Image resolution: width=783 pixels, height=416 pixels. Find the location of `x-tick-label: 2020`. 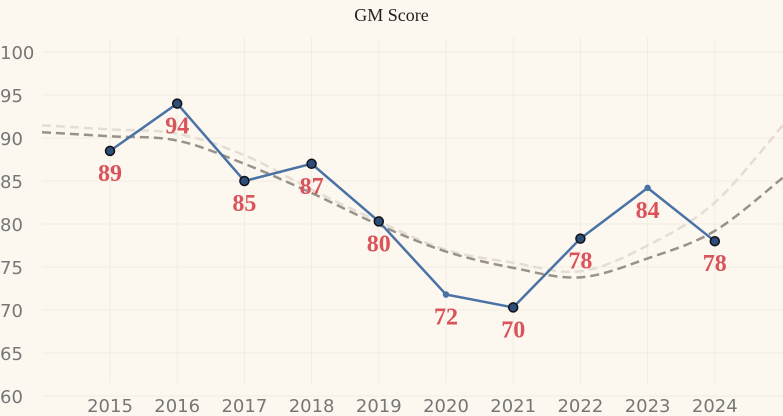

x-tick-label: 2020 is located at coordinates (446, 406).